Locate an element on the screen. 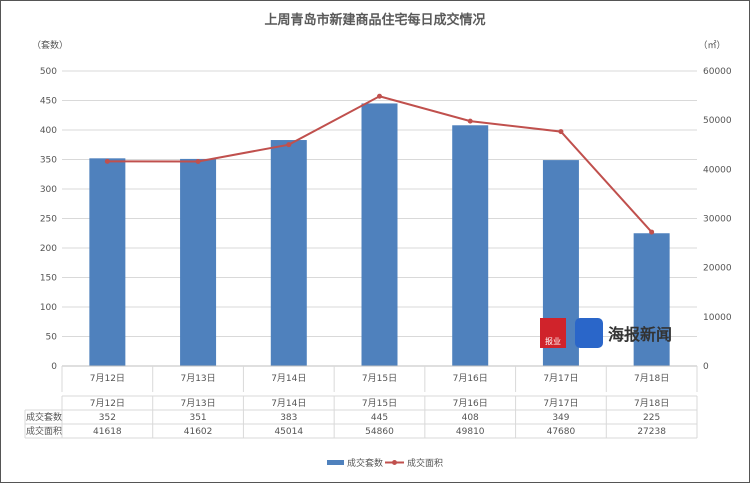 The image size is (750, 483). table-cell-count: 352 is located at coordinates (107, 418).